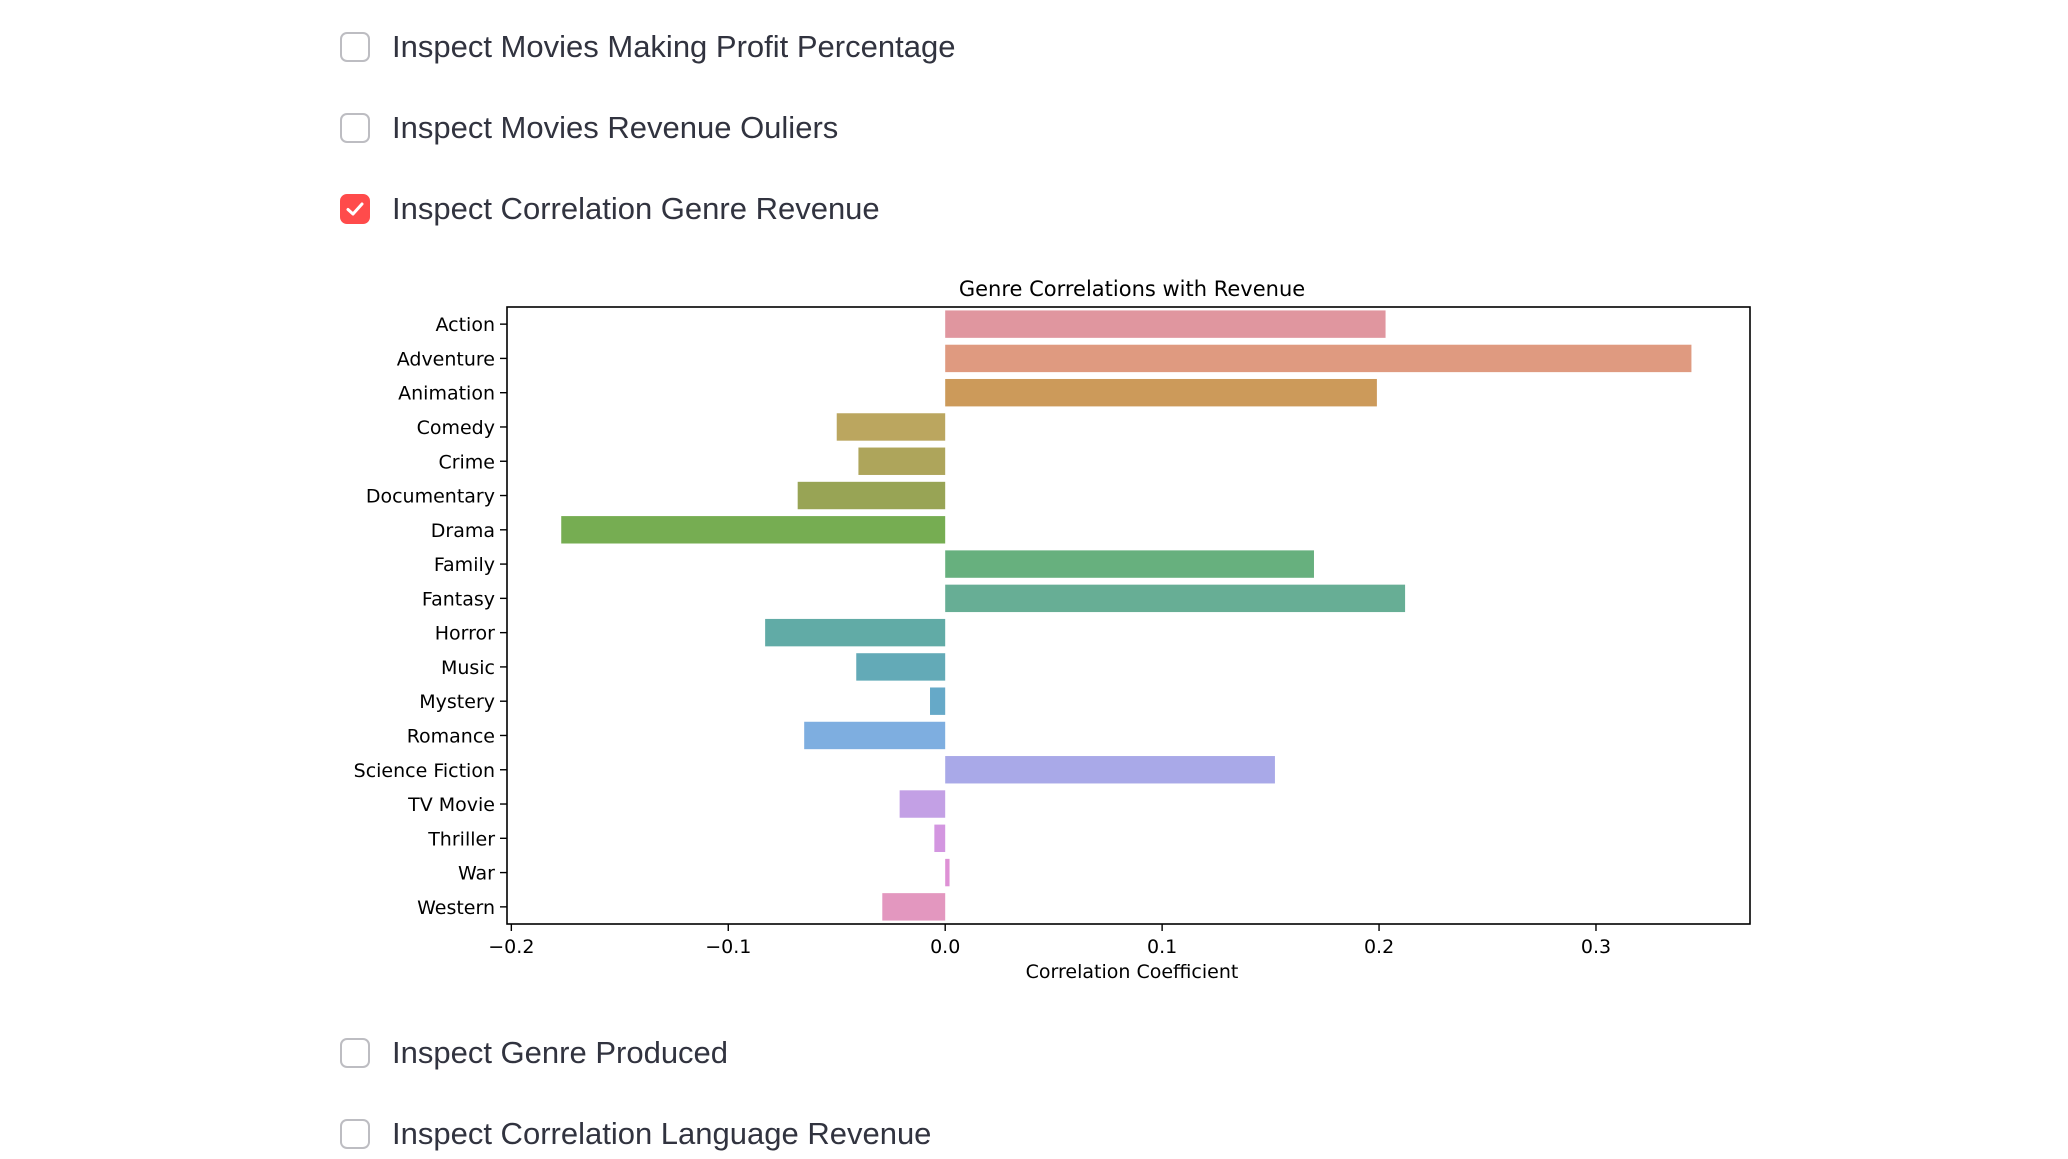 The height and width of the screenshot is (1159, 2068). Describe the element at coordinates (1162, 947) in the screenshot. I see `x-tick-label: 0.1` at that location.